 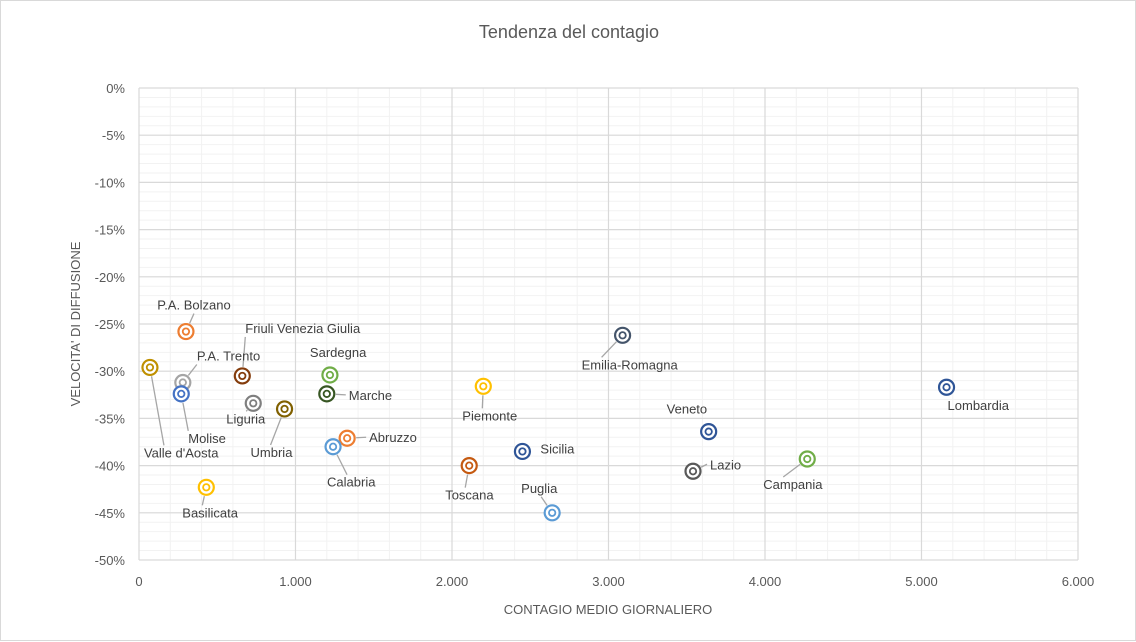 I want to click on x-axis-ticks: 0 1.000 2.000 3.000 4.000 5.000 6.000, so click(x=614, y=581).